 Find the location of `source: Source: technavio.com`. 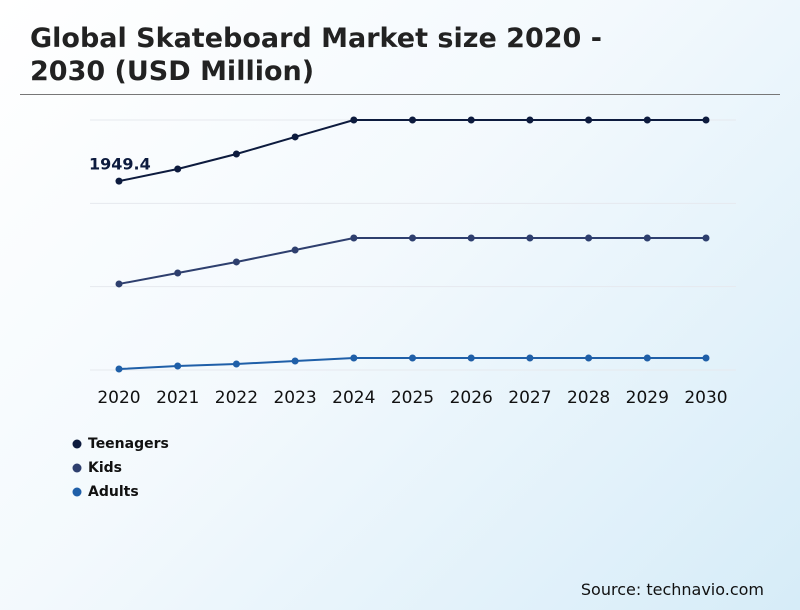

source: Source: technavio.com is located at coordinates (672, 589).